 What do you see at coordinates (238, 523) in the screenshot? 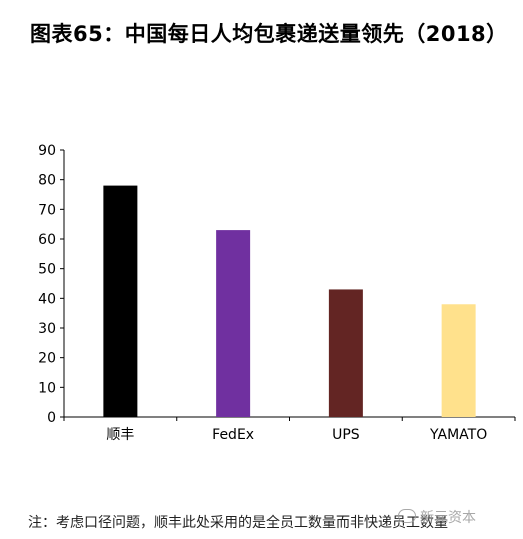
I see `footnote: 注：考虑口径问题，顺丰此处采用的是全员工数量而非快递员工数量` at bounding box center [238, 523].